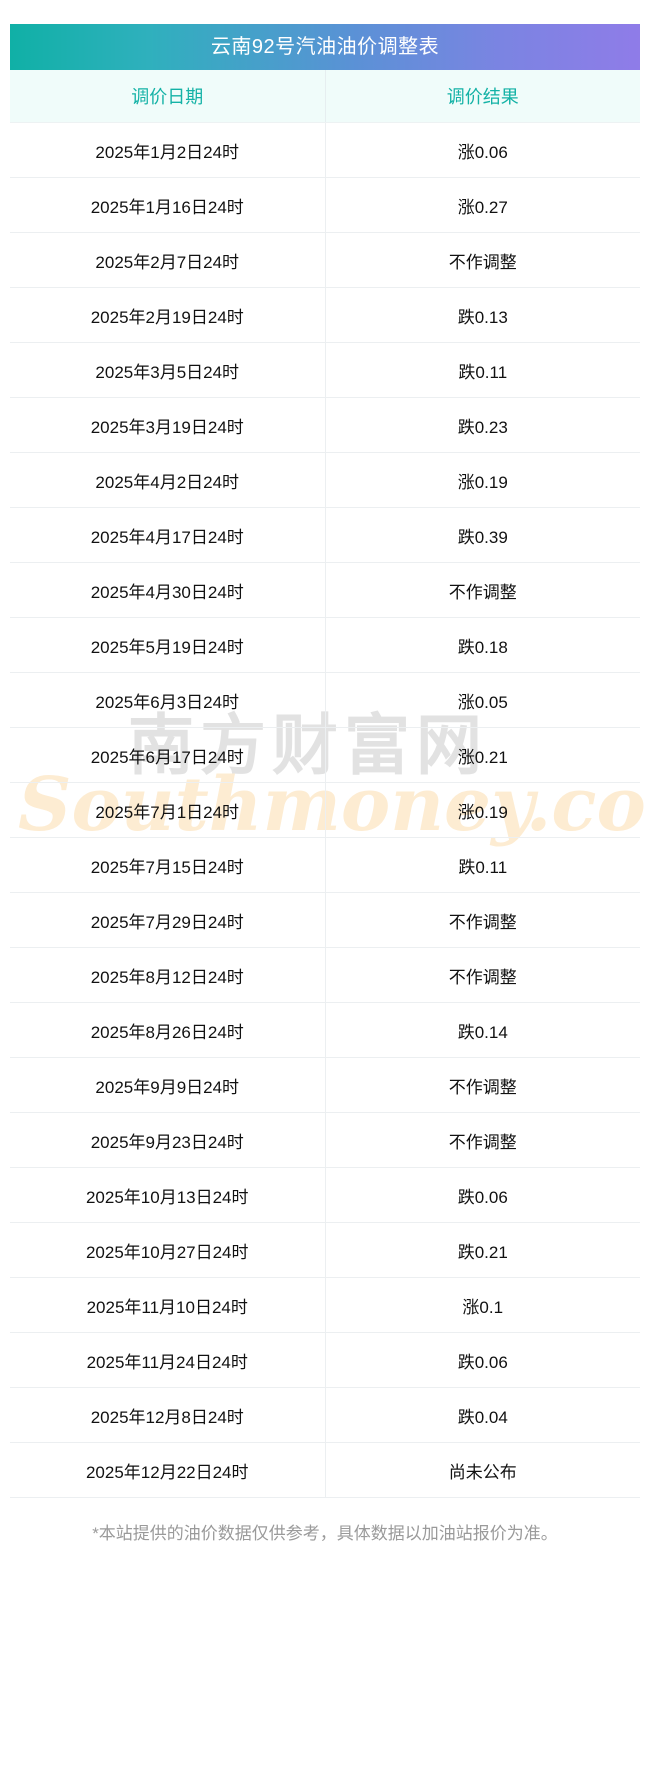  What do you see at coordinates (482, 1415) in the screenshot?
I see `cell-result: 跌0.04` at bounding box center [482, 1415].